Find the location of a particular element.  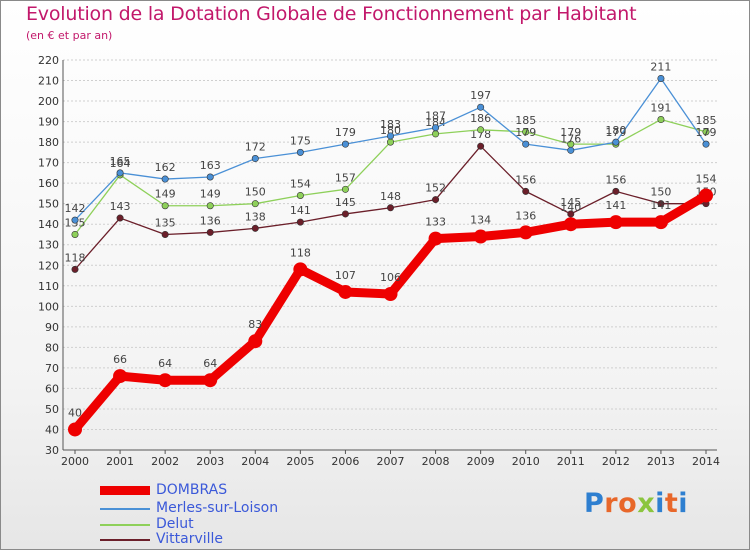

data-label: 142 is located at coordinates (75, 208).